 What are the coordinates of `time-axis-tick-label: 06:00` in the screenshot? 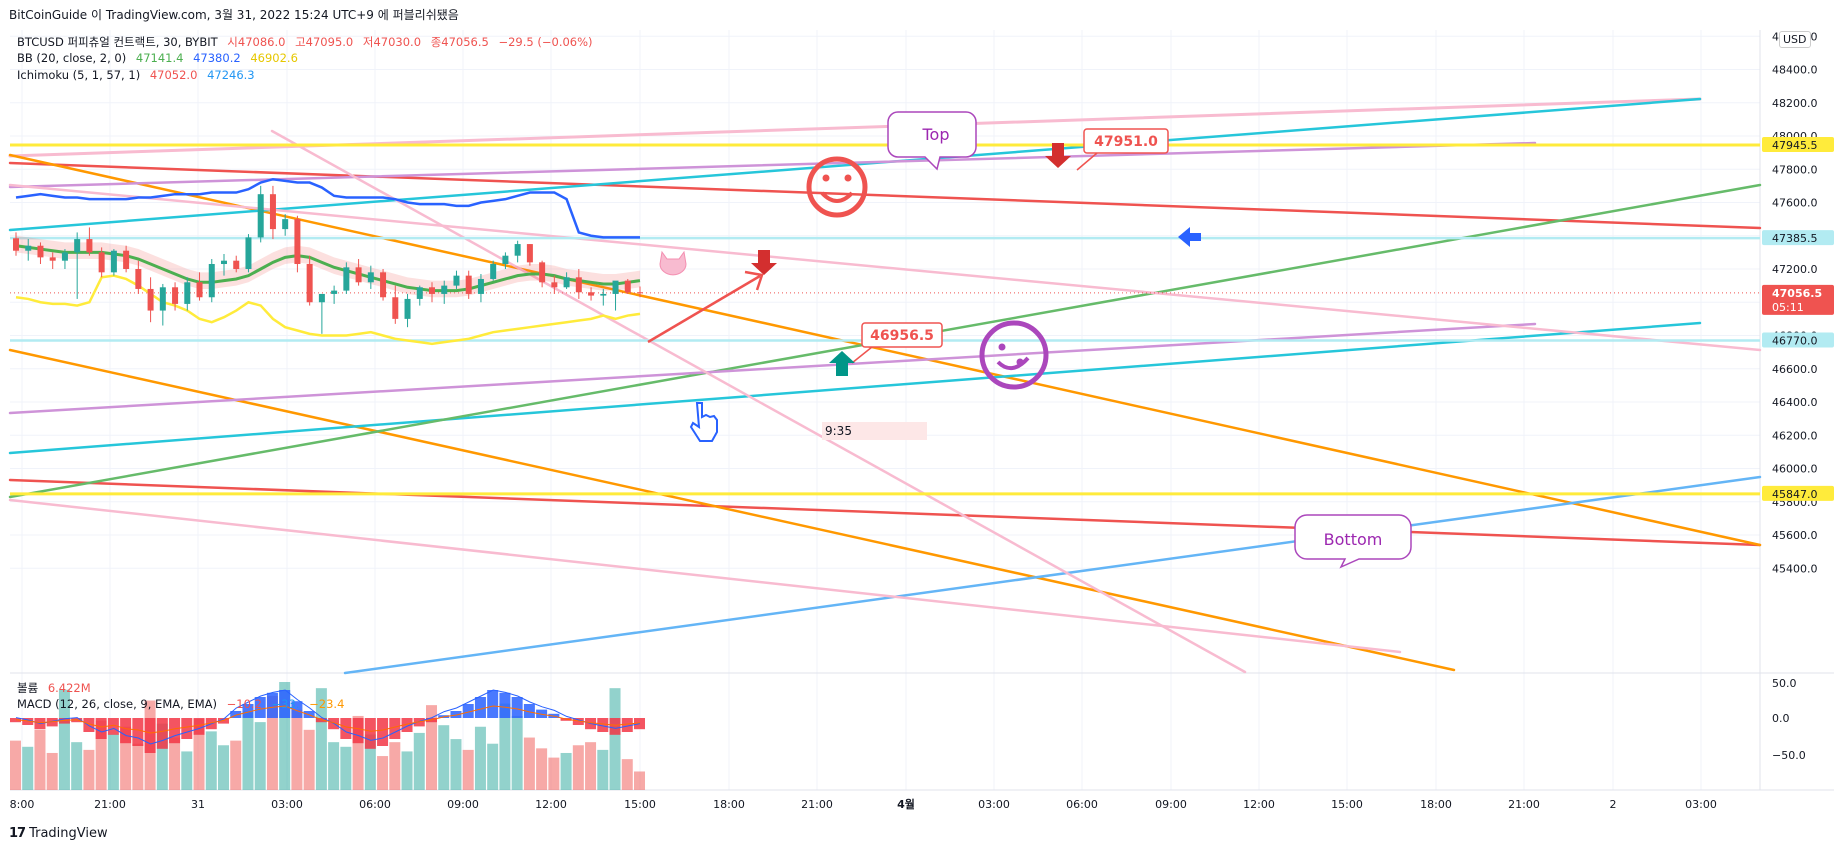 It's located at (1082, 804).